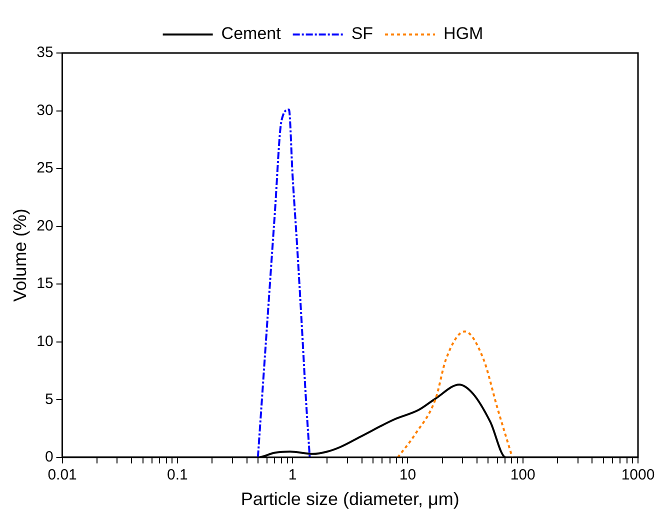 This screenshot has width=668, height=517. I want to click on y-tick-label: 25, so click(45, 168).